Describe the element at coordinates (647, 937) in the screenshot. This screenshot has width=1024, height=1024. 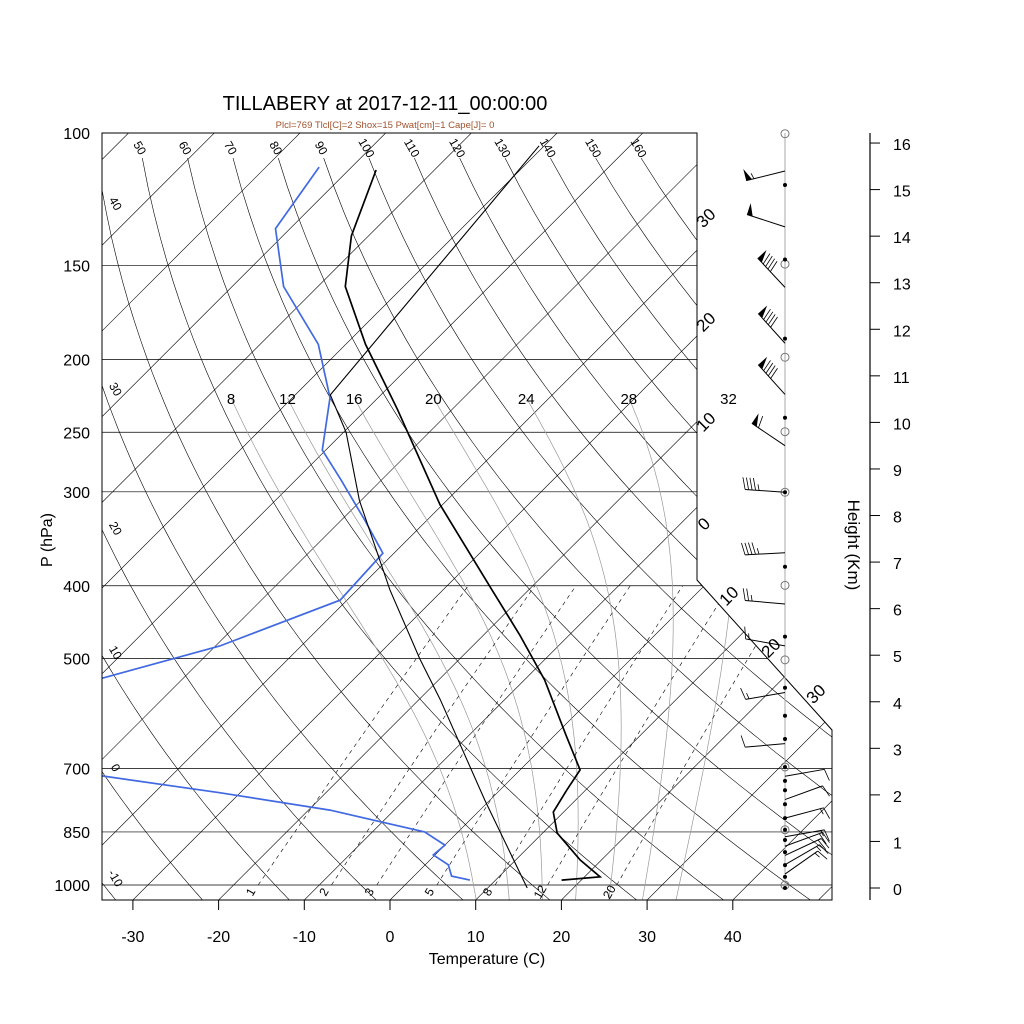
I see `x-tick-label: 30` at that location.